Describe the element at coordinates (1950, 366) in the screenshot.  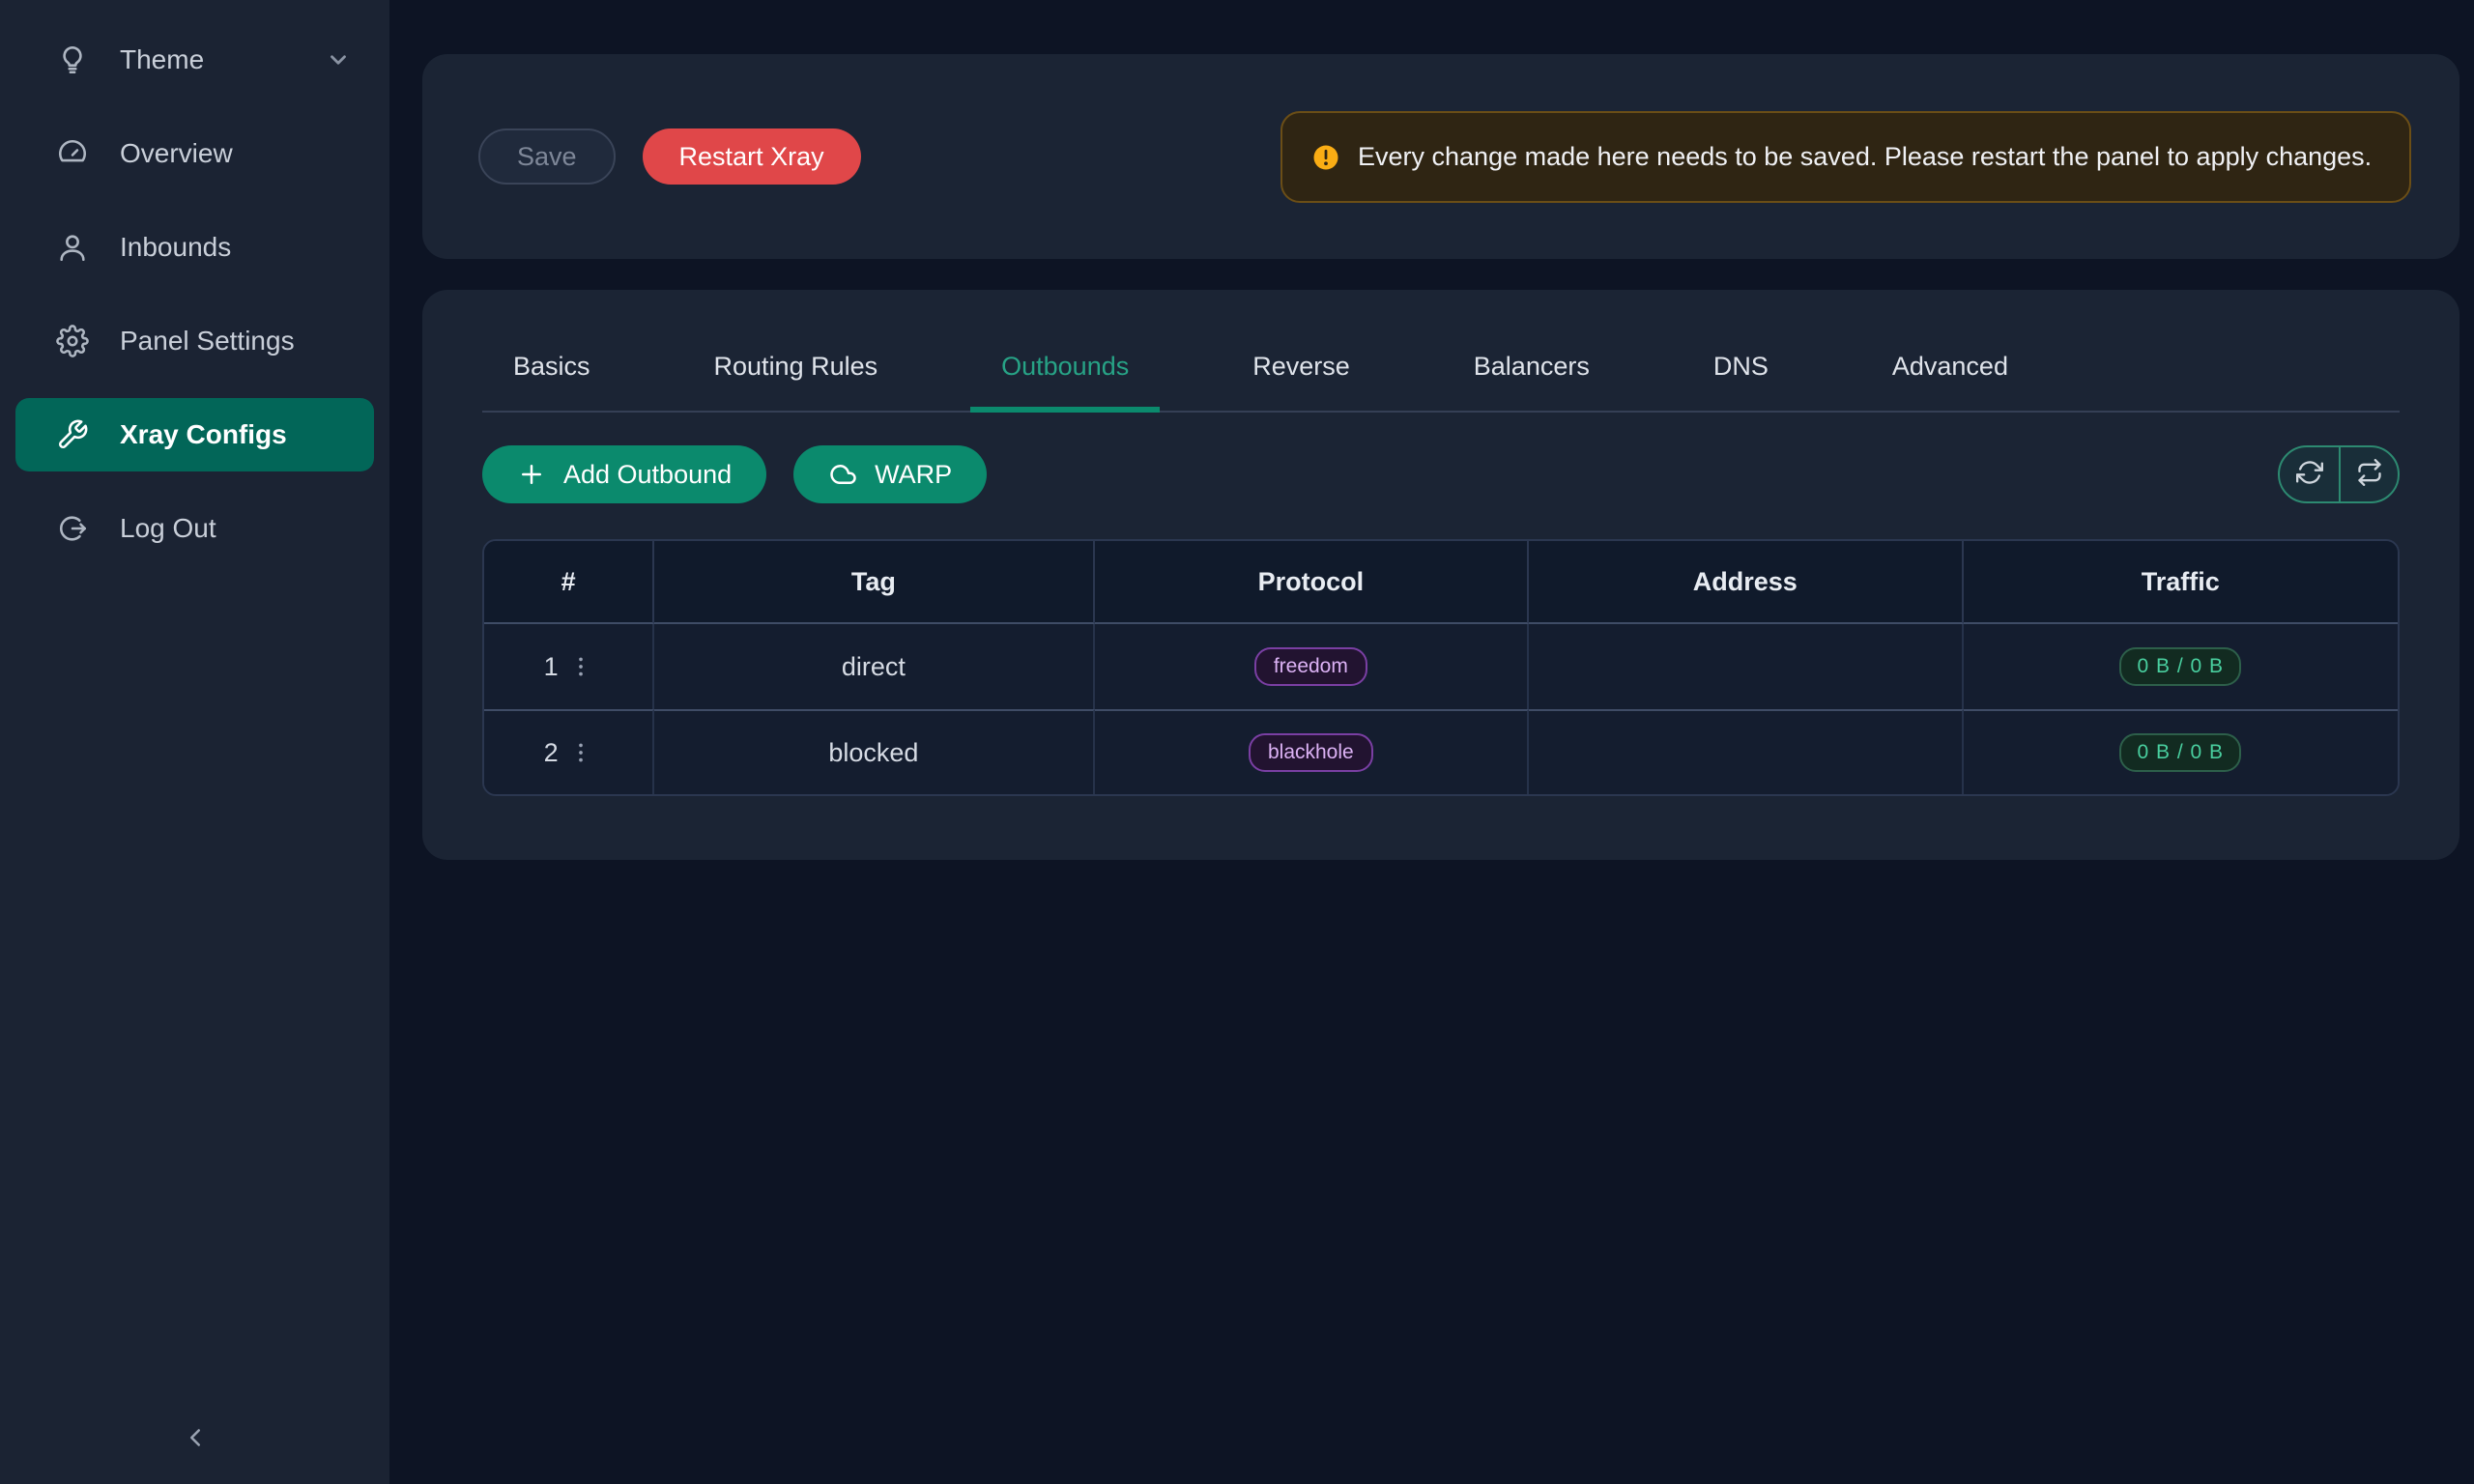
I see `tab-advanced: Advanced` at that location.